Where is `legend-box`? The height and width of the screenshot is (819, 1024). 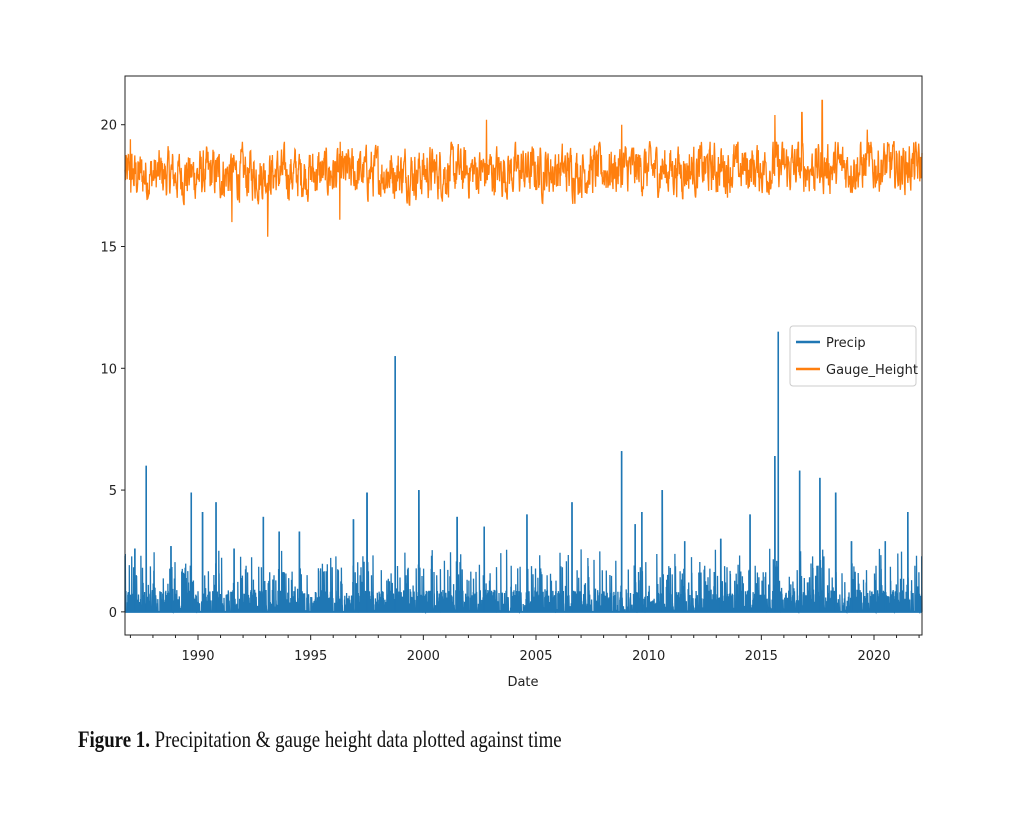 legend-box is located at coordinates (853, 356).